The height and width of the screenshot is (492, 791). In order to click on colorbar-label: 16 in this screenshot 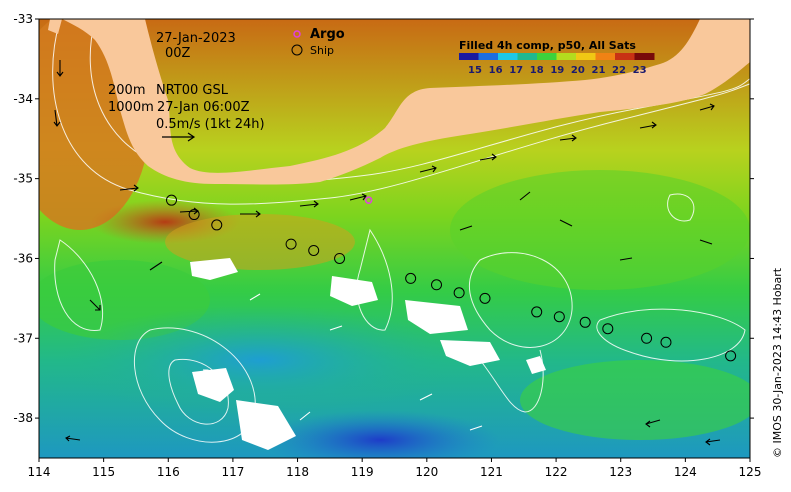, I will do `click(496, 70)`.